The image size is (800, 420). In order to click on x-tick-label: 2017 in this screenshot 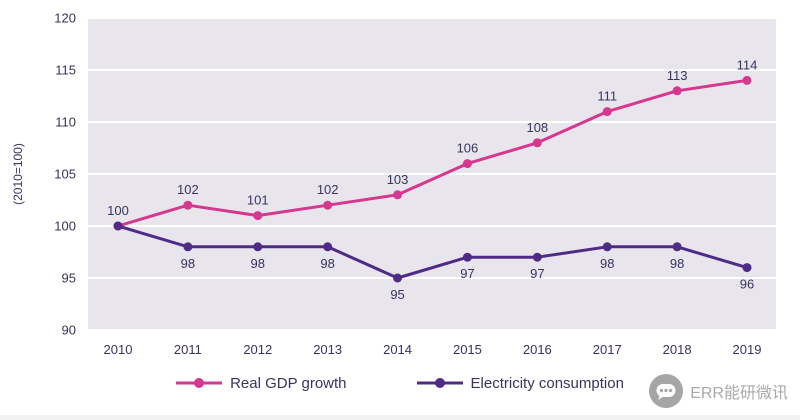, I will do `click(607, 349)`.